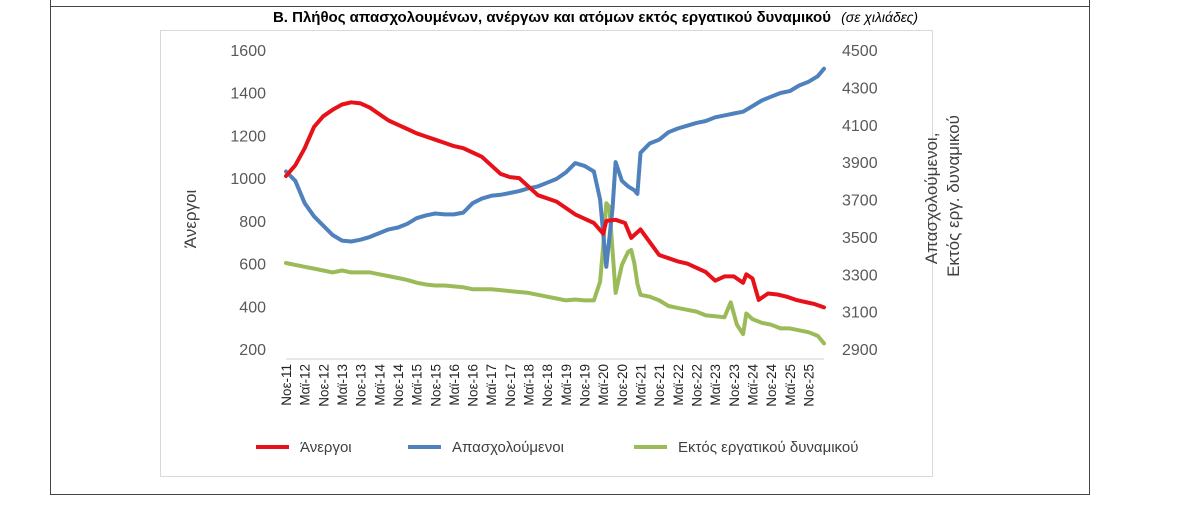 Image resolution: width=1191 pixels, height=521 pixels. Describe the element at coordinates (529, 385) in the screenshot. I see `x-tick-label: Μαϊ-18` at that location.